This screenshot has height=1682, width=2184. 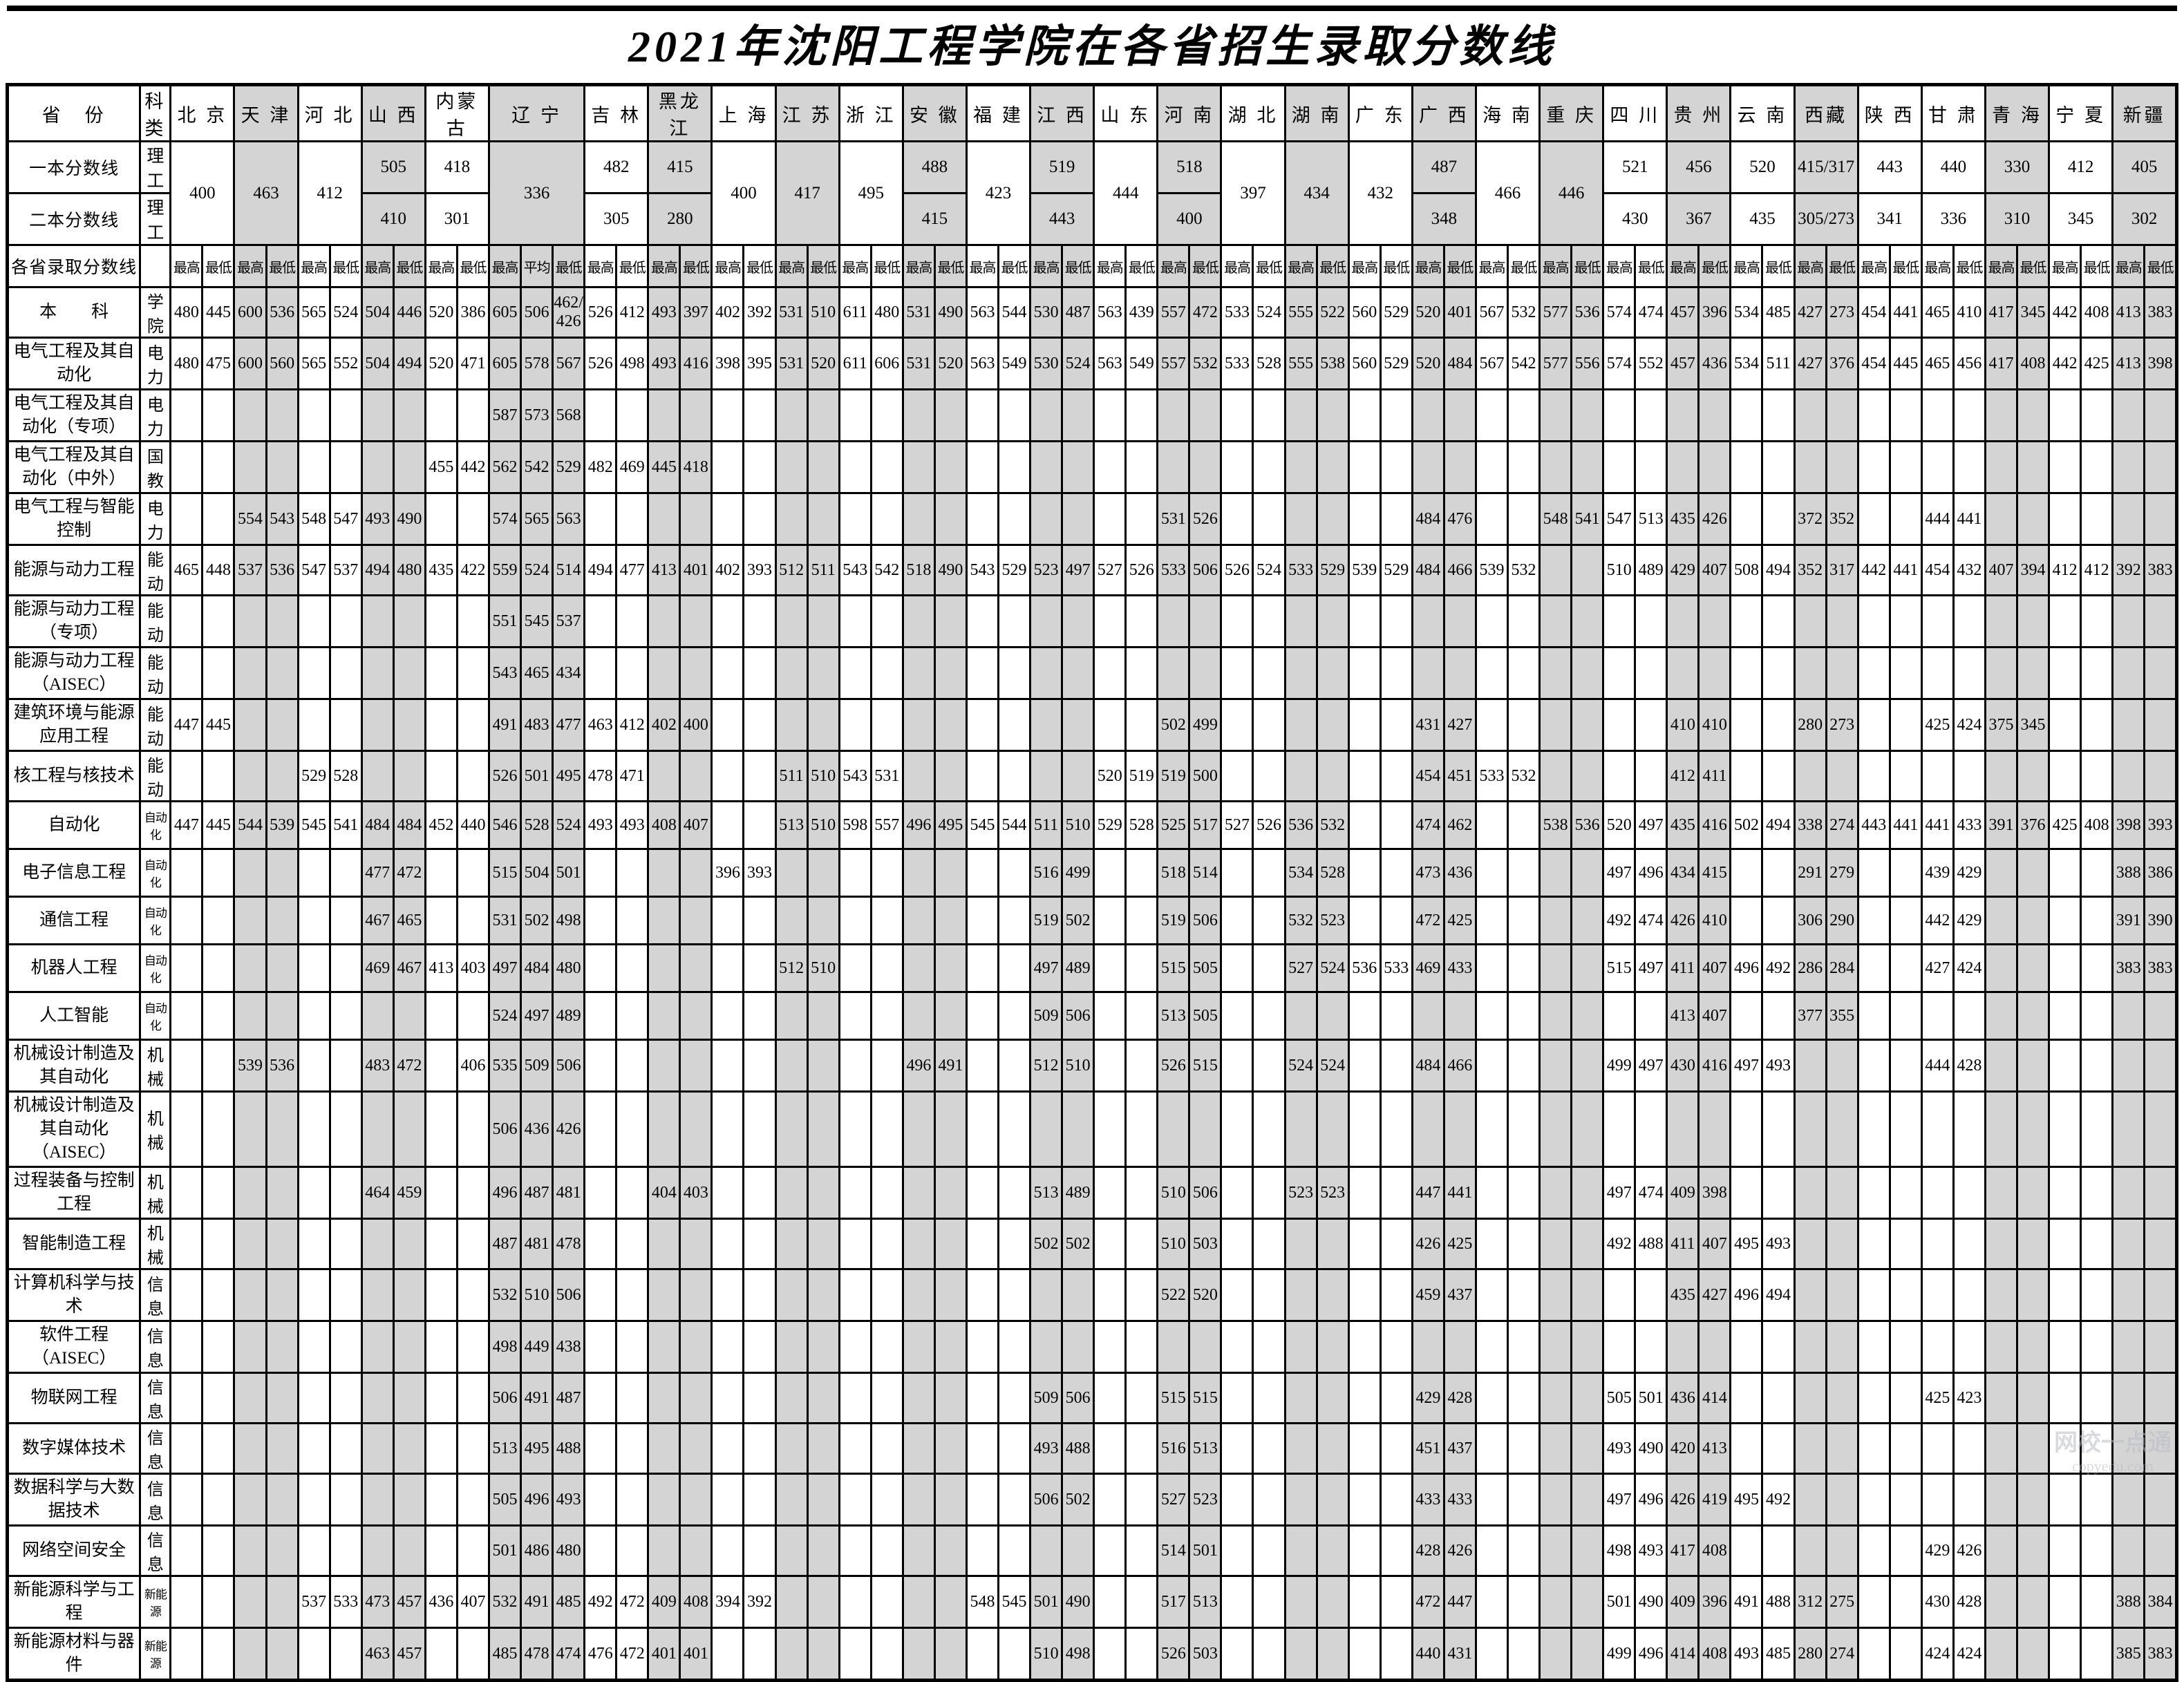 What do you see at coordinates (505, 873) in the screenshot?
I see `score-cell: 515` at bounding box center [505, 873].